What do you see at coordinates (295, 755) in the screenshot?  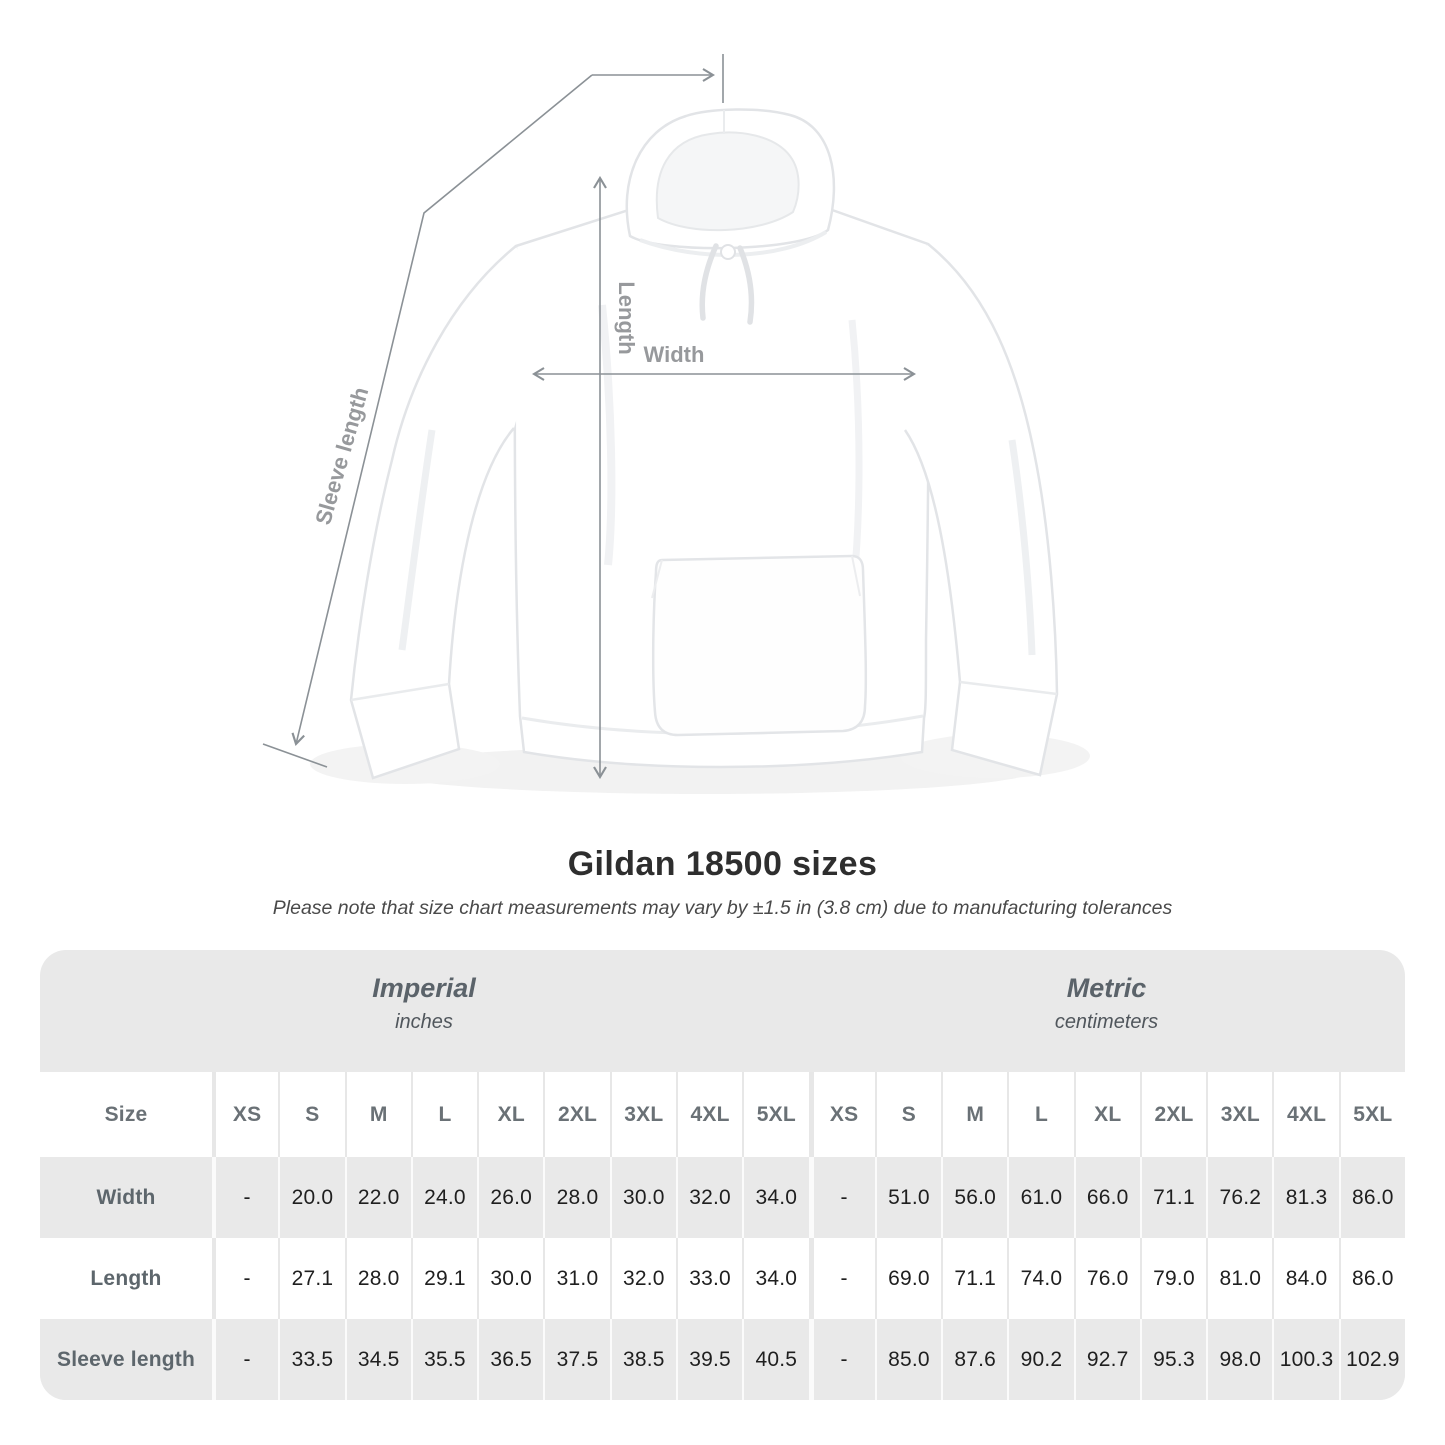 I see `sleeve-end-tick` at bounding box center [295, 755].